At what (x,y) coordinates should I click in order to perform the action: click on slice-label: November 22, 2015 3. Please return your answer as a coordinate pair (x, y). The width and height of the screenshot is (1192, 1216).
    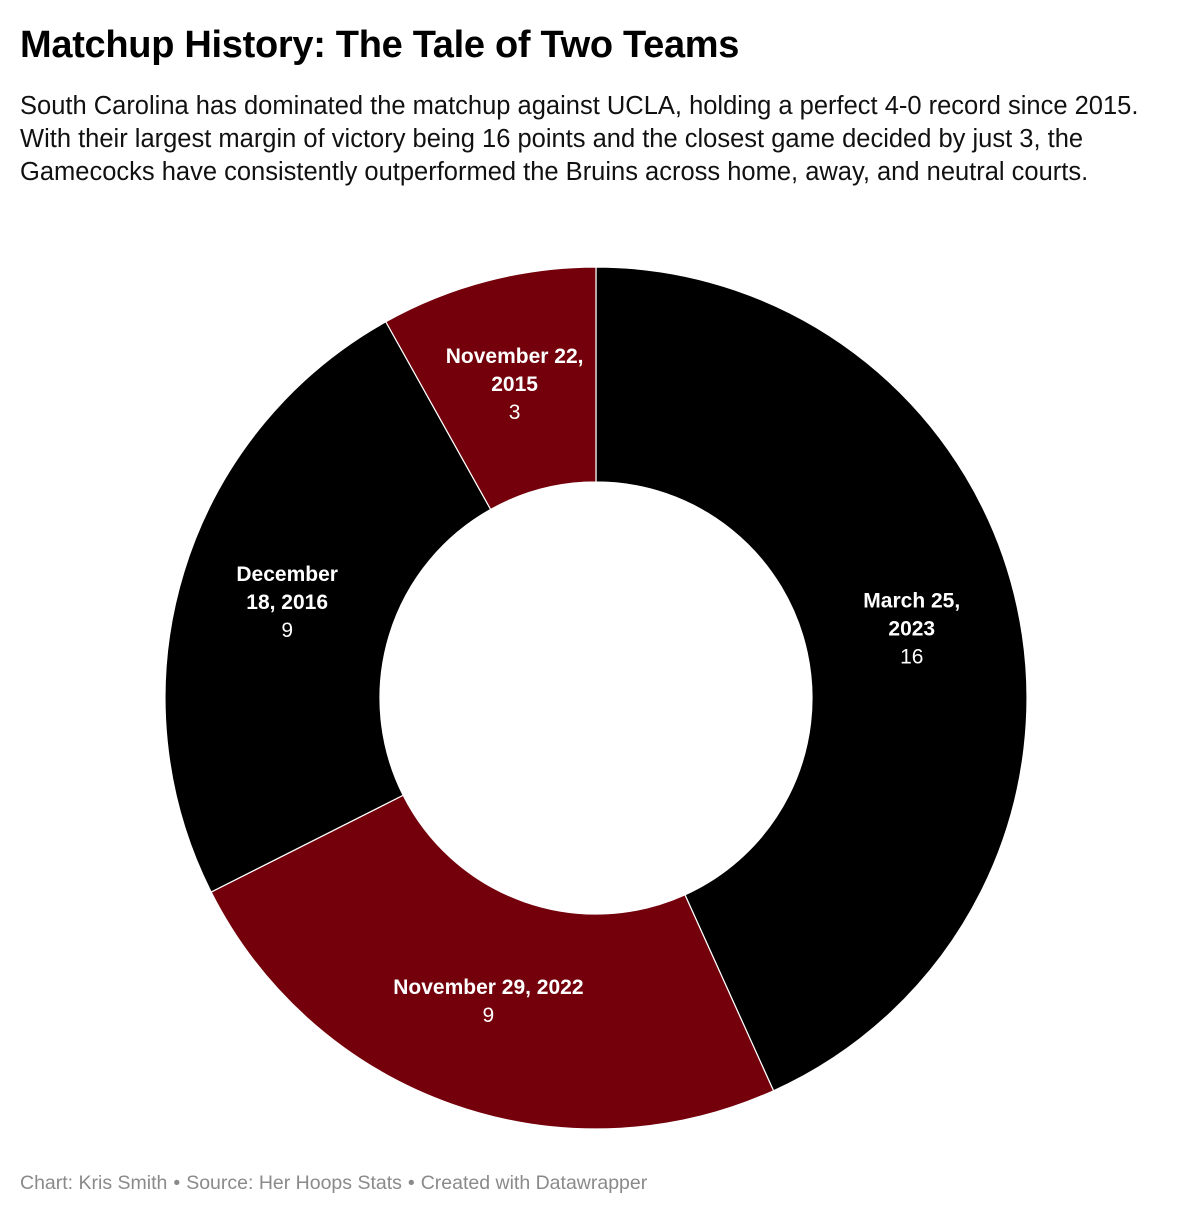
    Looking at the image, I should click on (515, 384).